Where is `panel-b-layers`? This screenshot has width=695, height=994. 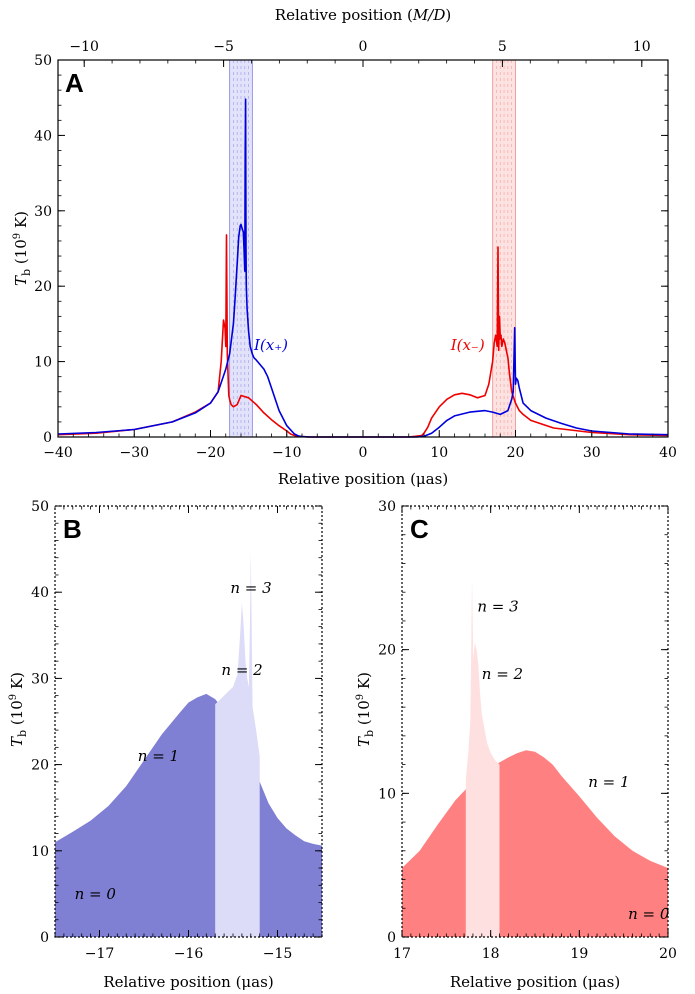
panel-b-layers is located at coordinates (188, 743).